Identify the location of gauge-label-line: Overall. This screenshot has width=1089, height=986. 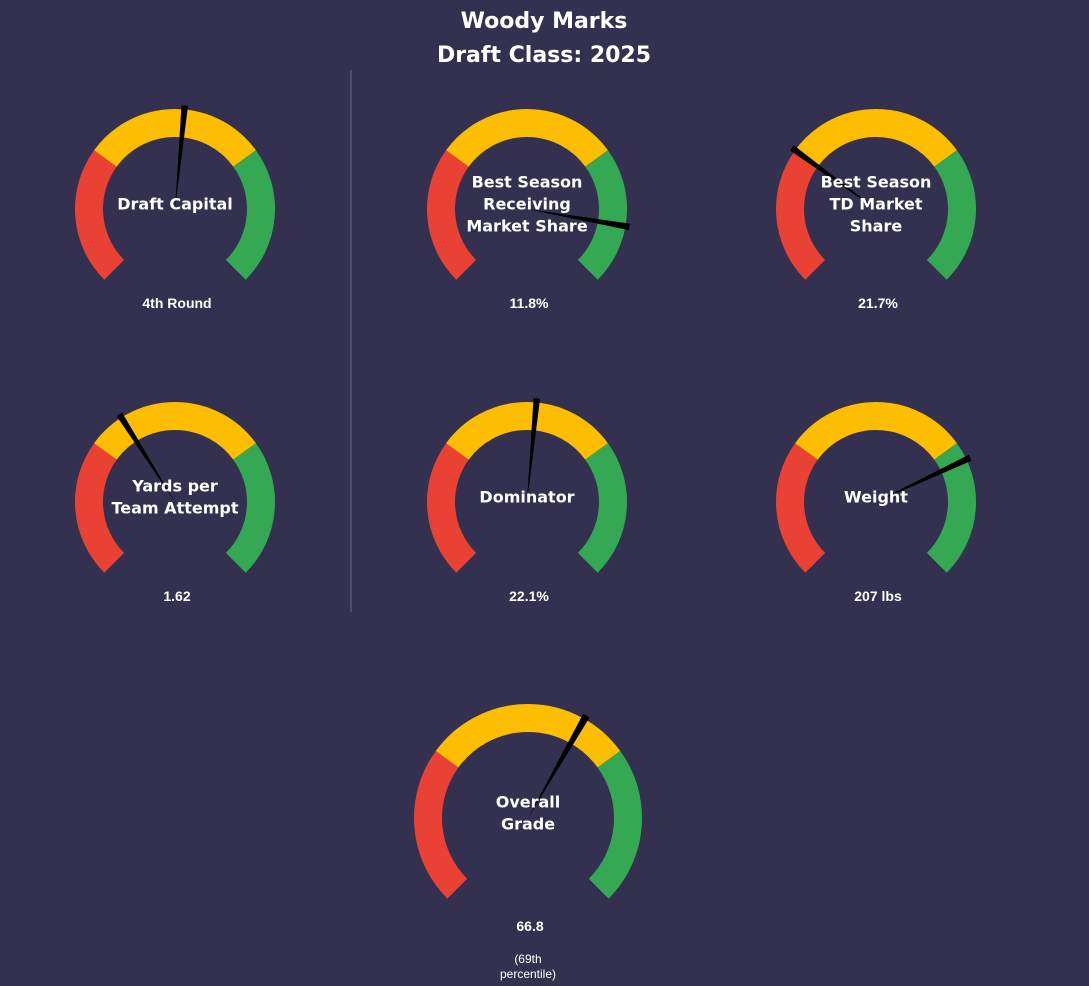
(528, 802).